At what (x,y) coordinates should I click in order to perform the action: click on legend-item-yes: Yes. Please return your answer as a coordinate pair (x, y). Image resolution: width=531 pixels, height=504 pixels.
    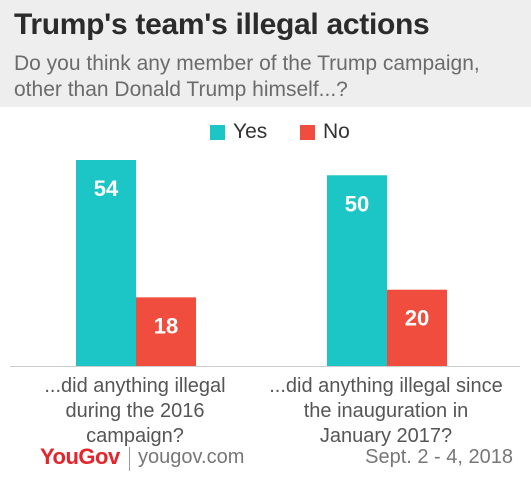
    Looking at the image, I should click on (238, 132).